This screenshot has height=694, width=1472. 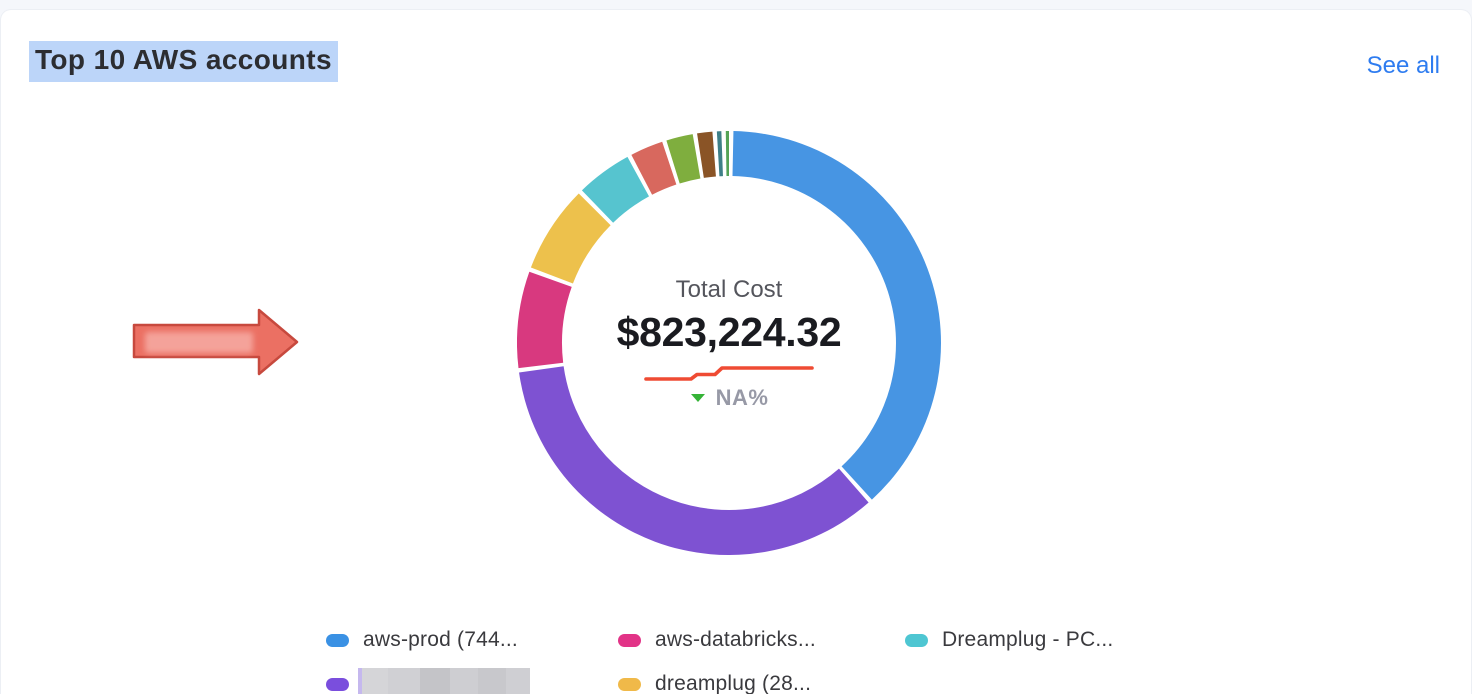 I want to click on see-all-link: See all, so click(x=1403, y=65).